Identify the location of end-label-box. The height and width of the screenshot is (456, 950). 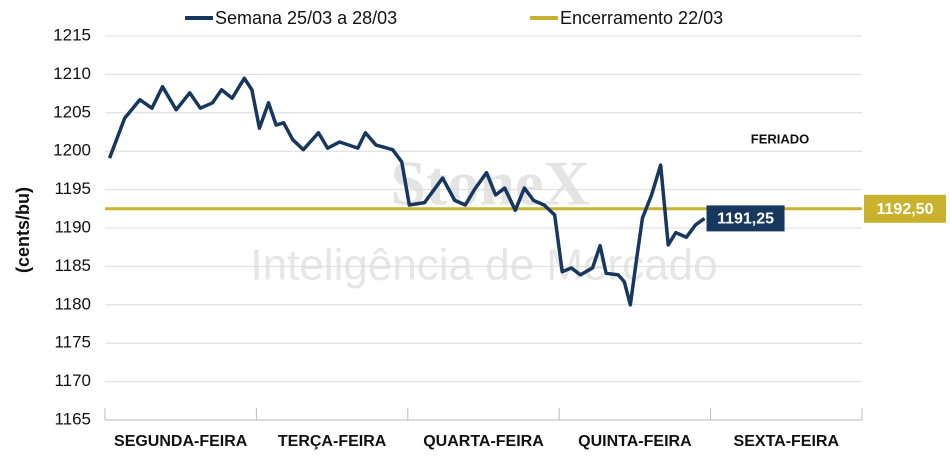
(745, 218).